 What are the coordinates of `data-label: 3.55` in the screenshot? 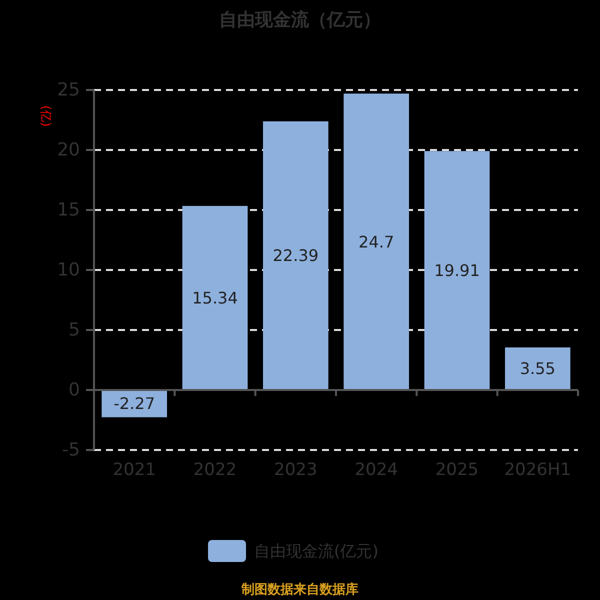 It's located at (538, 368).